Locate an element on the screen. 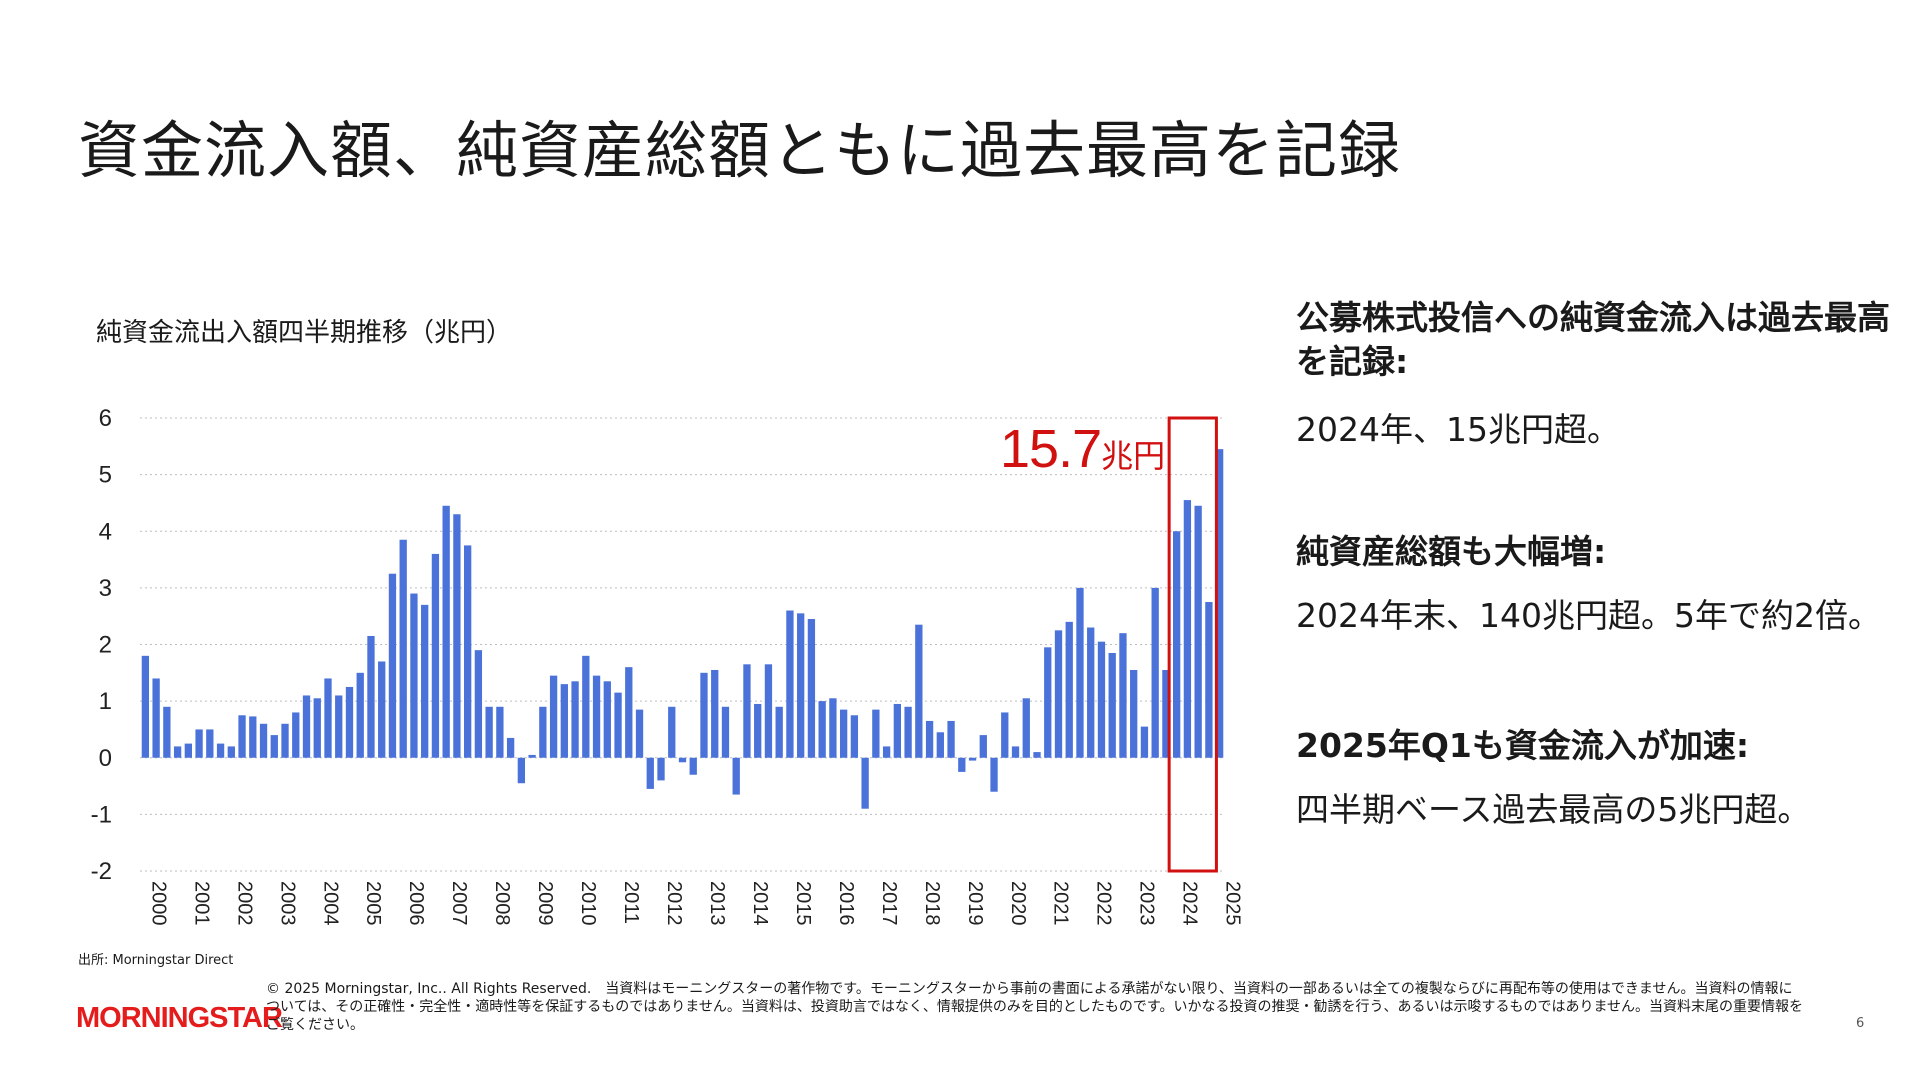 The width and height of the screenshot is (1920, 1080). y-tick-label: 1 is located at coordinates (105, 701).